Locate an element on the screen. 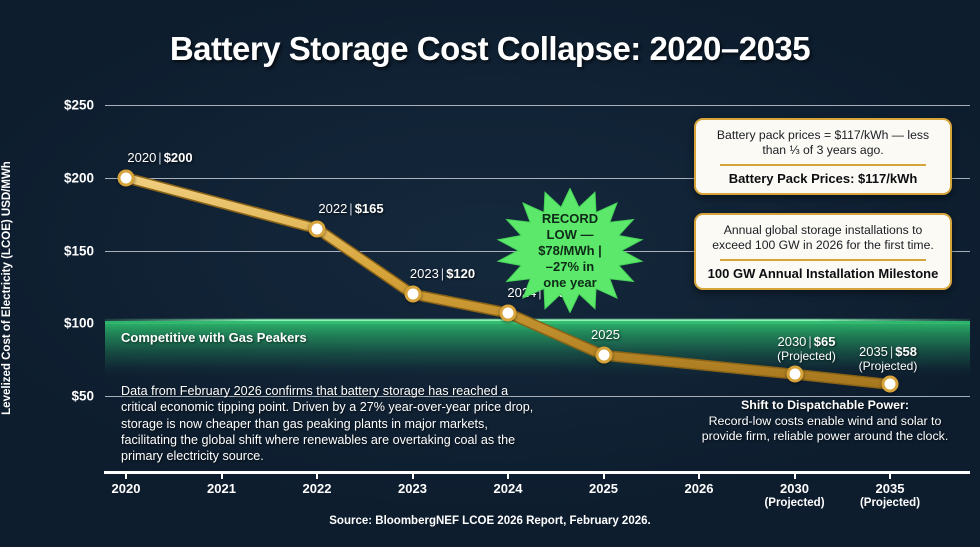  starburst-line-3: $78/MWh | is located at coordinates (570, 250).